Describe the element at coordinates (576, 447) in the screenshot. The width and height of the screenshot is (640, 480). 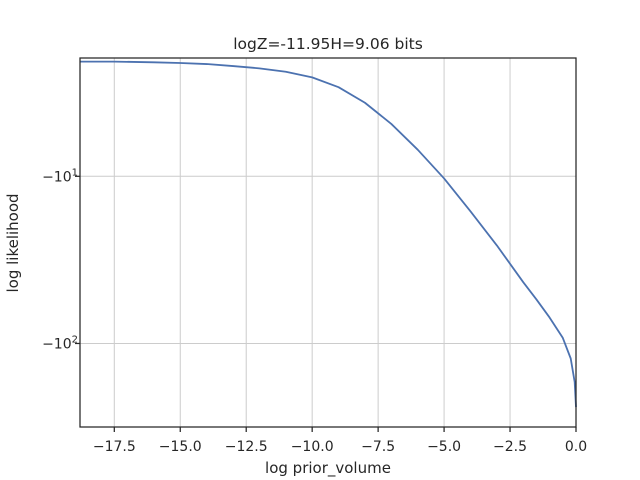
I see `x-tick-label: 0.0` at that location.